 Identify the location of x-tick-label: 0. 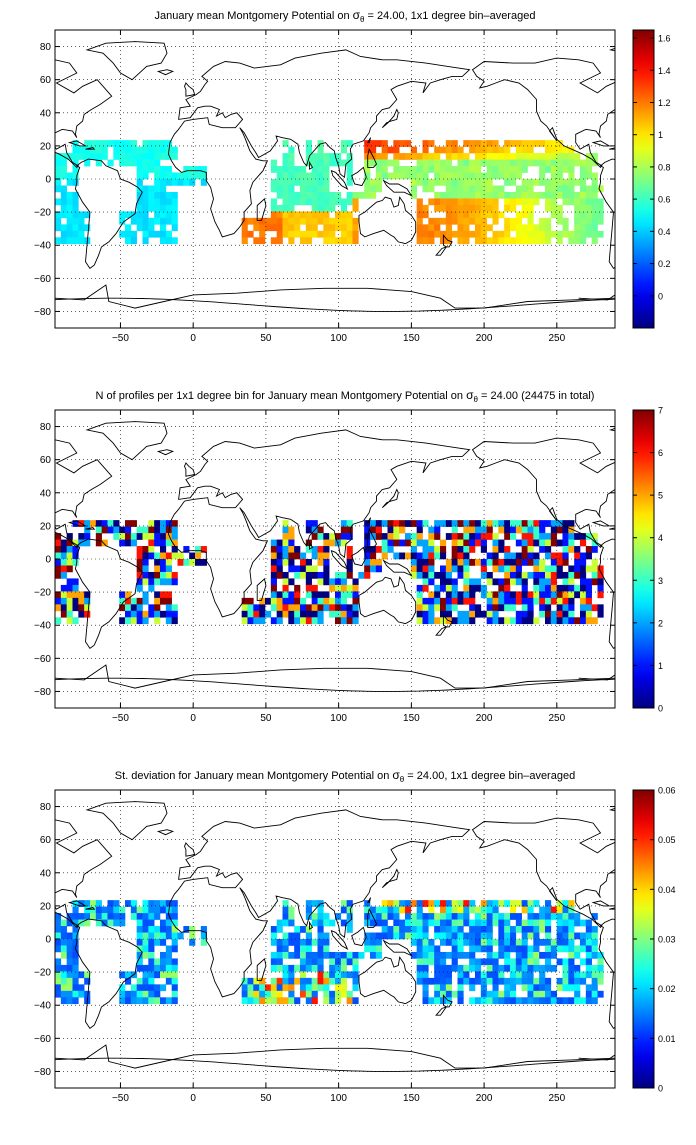
(193, 718).